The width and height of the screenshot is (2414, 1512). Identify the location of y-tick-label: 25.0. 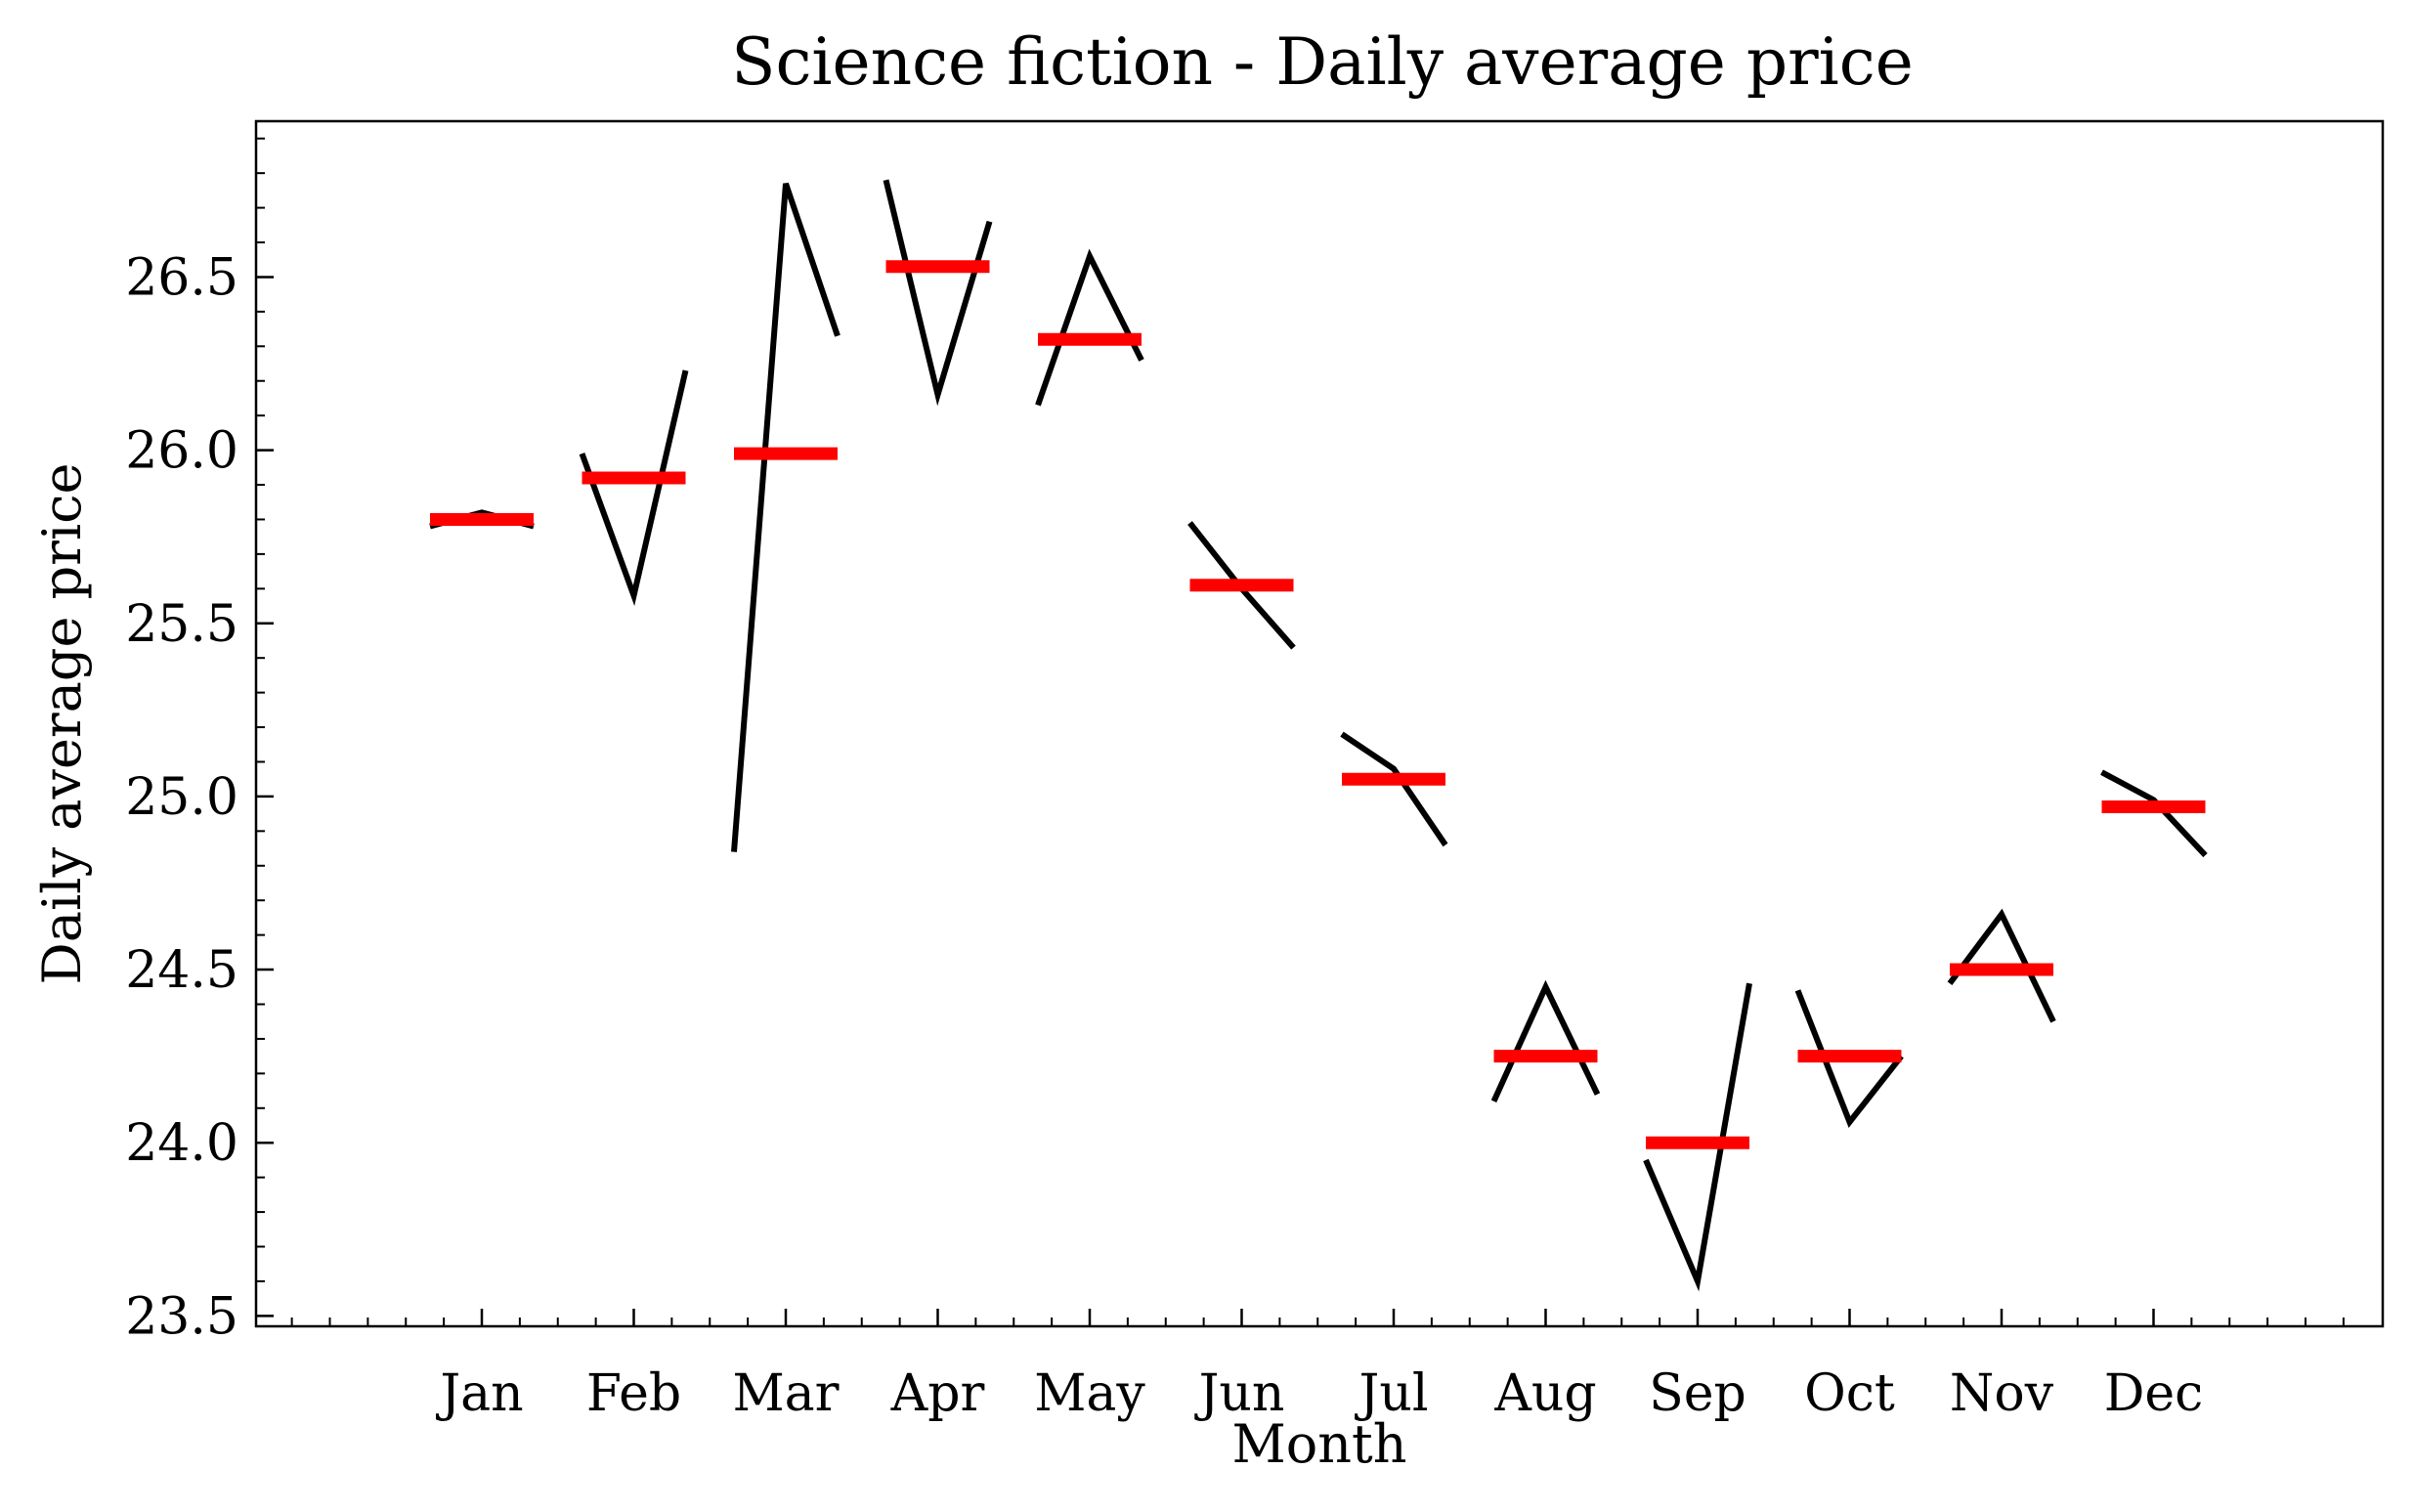
(181, 797).